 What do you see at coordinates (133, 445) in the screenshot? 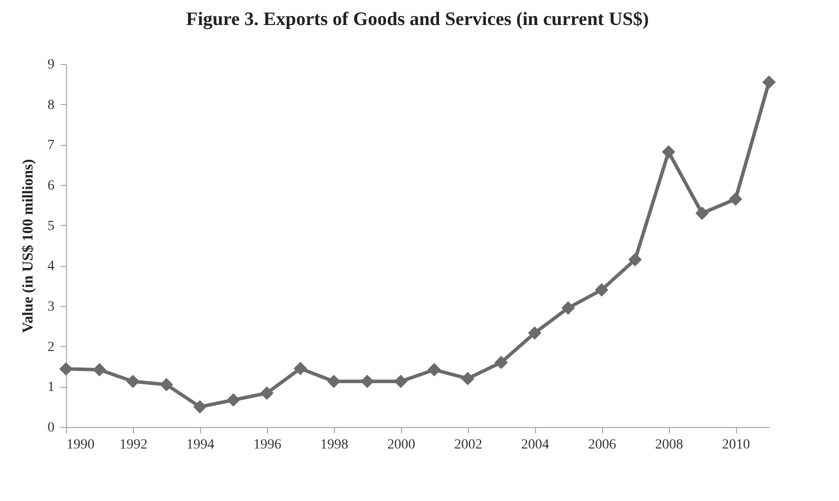
I see `x-tick-label: 1992` at bounding box center [133, 445].